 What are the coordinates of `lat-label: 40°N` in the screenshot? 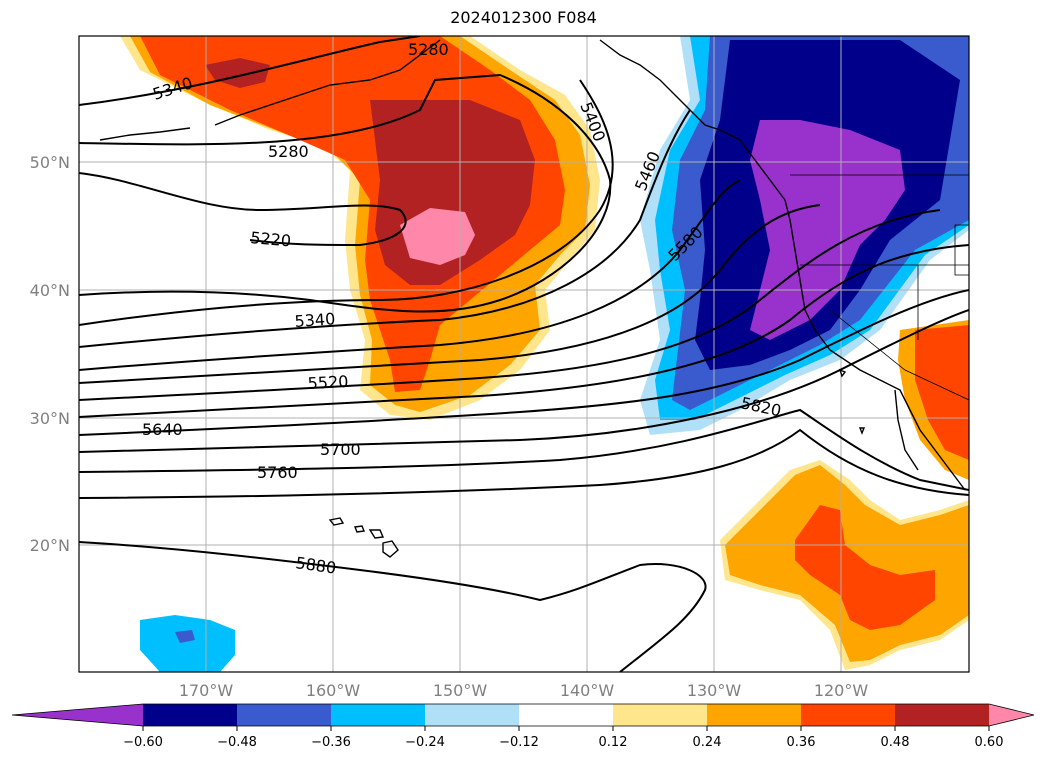 It's located at (50, 290).